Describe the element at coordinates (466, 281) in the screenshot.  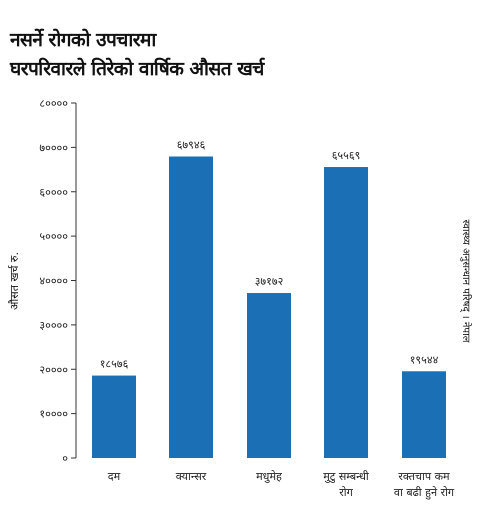
I see `source-note: स्वास्थ्य अनुसन्धान परिषद् । नेपाल` at that location.